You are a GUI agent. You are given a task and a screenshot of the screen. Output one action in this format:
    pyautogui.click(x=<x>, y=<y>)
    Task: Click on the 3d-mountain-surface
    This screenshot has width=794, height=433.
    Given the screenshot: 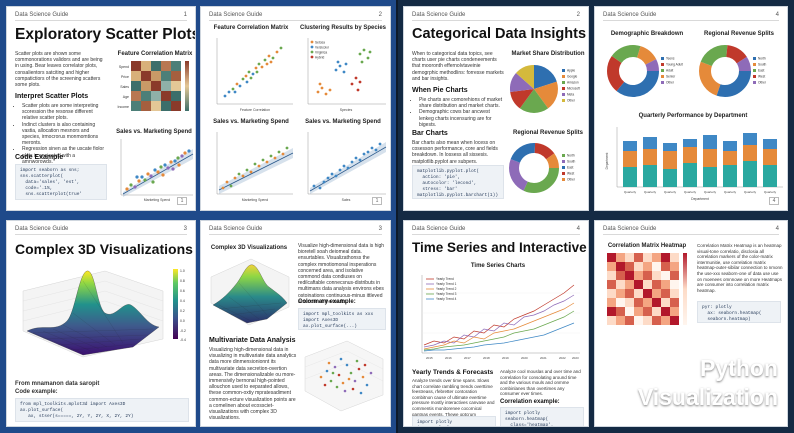 What is the action you would take?
    pyautogui.click(x=250, y=292)
    